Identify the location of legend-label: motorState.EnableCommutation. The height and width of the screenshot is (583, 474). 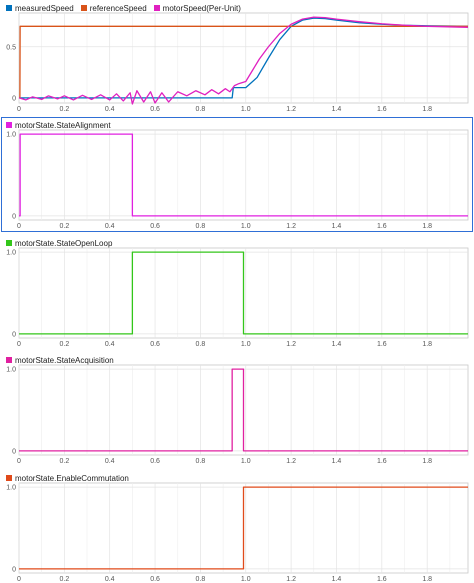
(72, 478).